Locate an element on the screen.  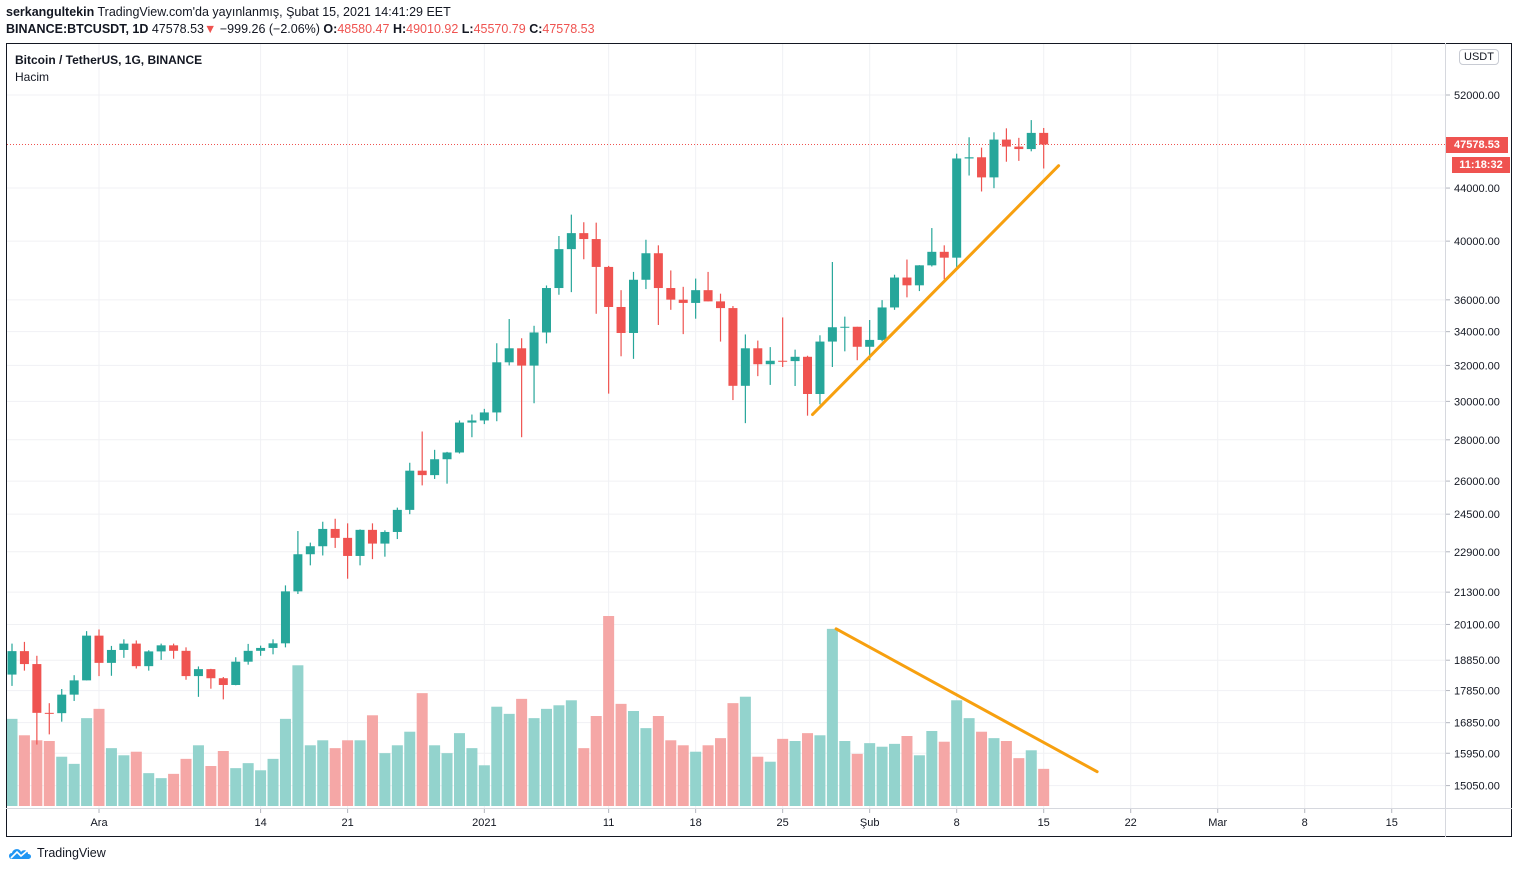
open-value: 48580.47 is located at coordinates (363, 29).